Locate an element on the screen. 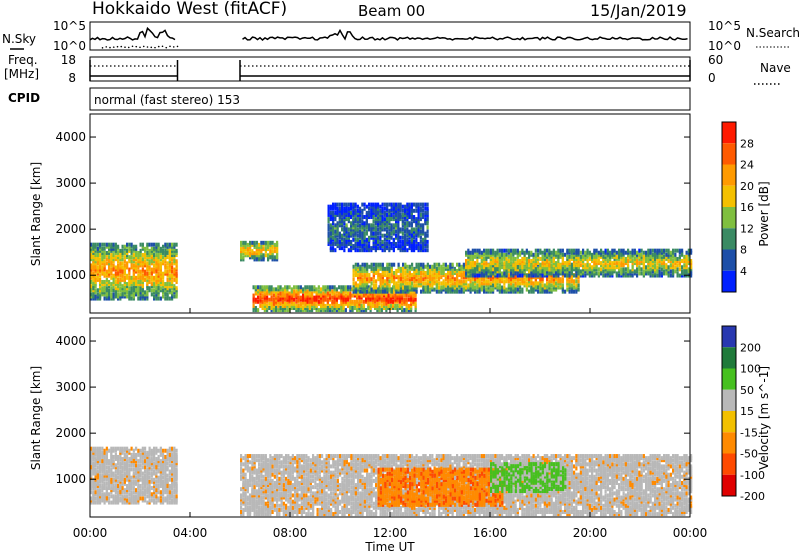  colorbar-tick-label: 28 is located at coordinates (747, 143).